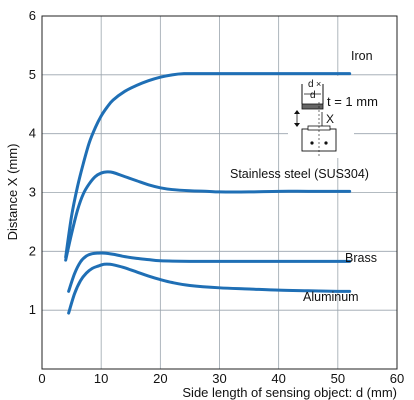  Describe the element at coordinates (32, 74) in the screenshot. I see `y-tick-label: 5` at that location.